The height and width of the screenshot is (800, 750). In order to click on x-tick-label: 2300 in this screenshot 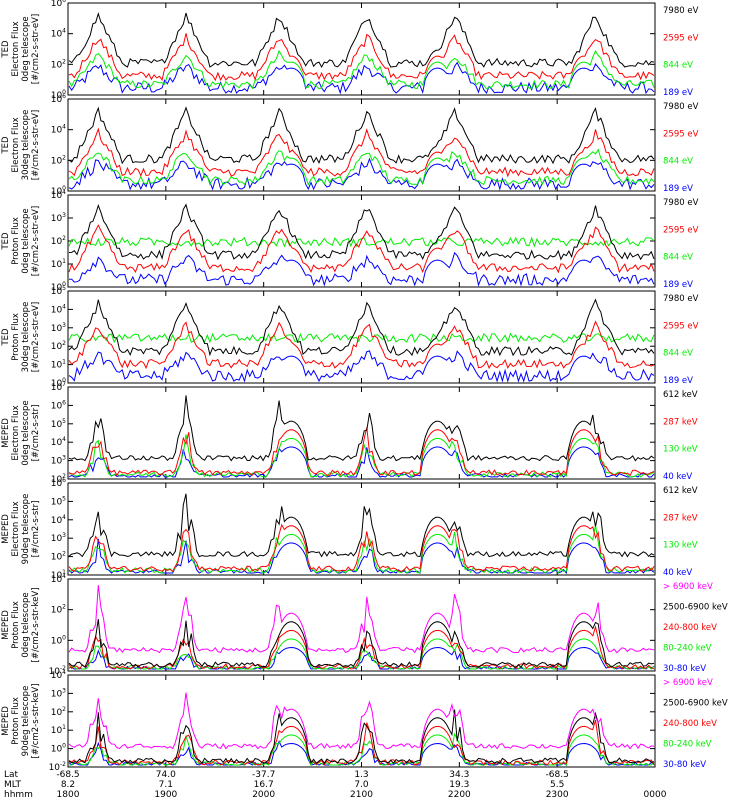, I will do `click(557, 795)`.